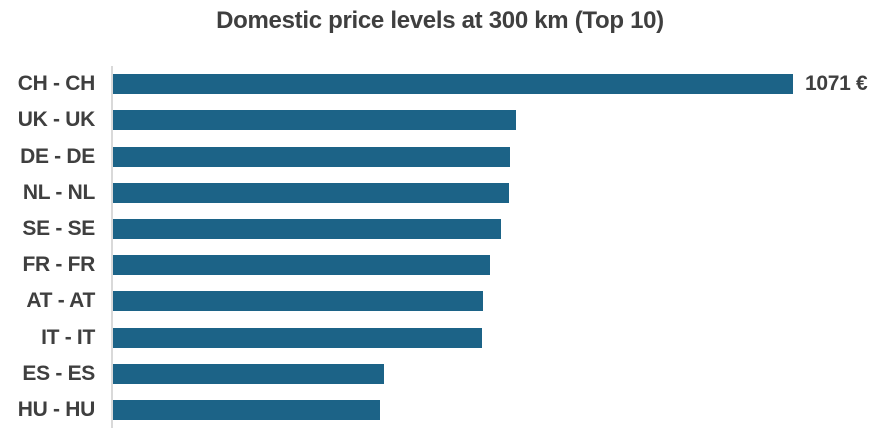 This screenshot has height=428, width=880. What do you see at coordinates (112, 247) in the screenshot?
I see `y-axis-line` at bounding box center [112, 247].